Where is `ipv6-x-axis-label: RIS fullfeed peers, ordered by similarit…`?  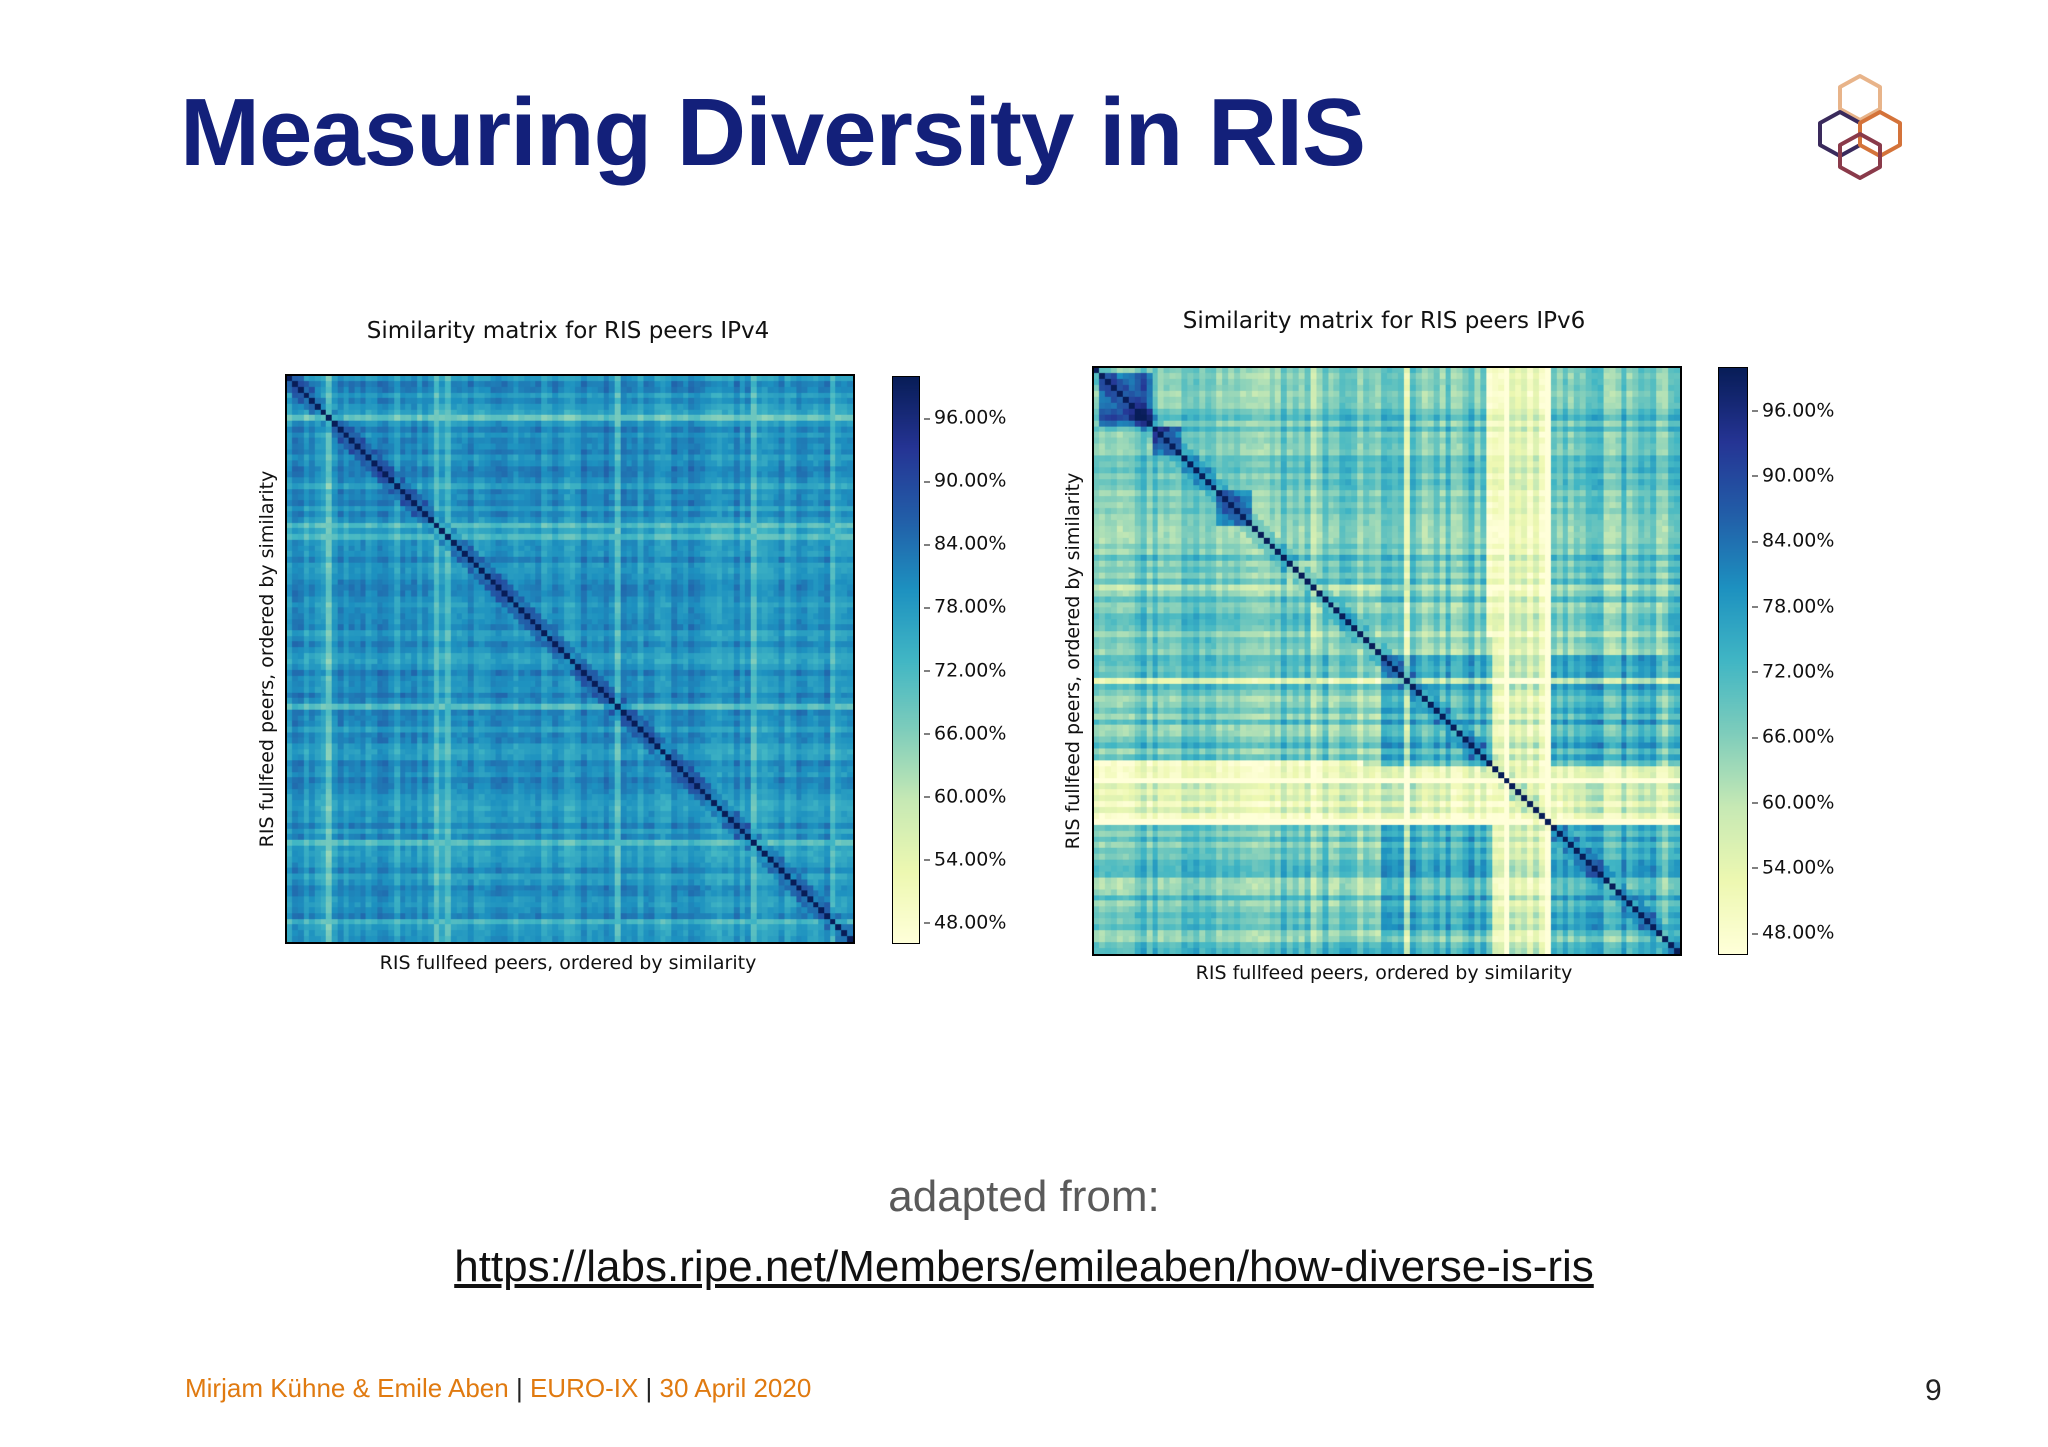 ipv6-x-axis-label: RIS fullfeed peers, ordered by similarit… is located at coordinates (1384, 973).